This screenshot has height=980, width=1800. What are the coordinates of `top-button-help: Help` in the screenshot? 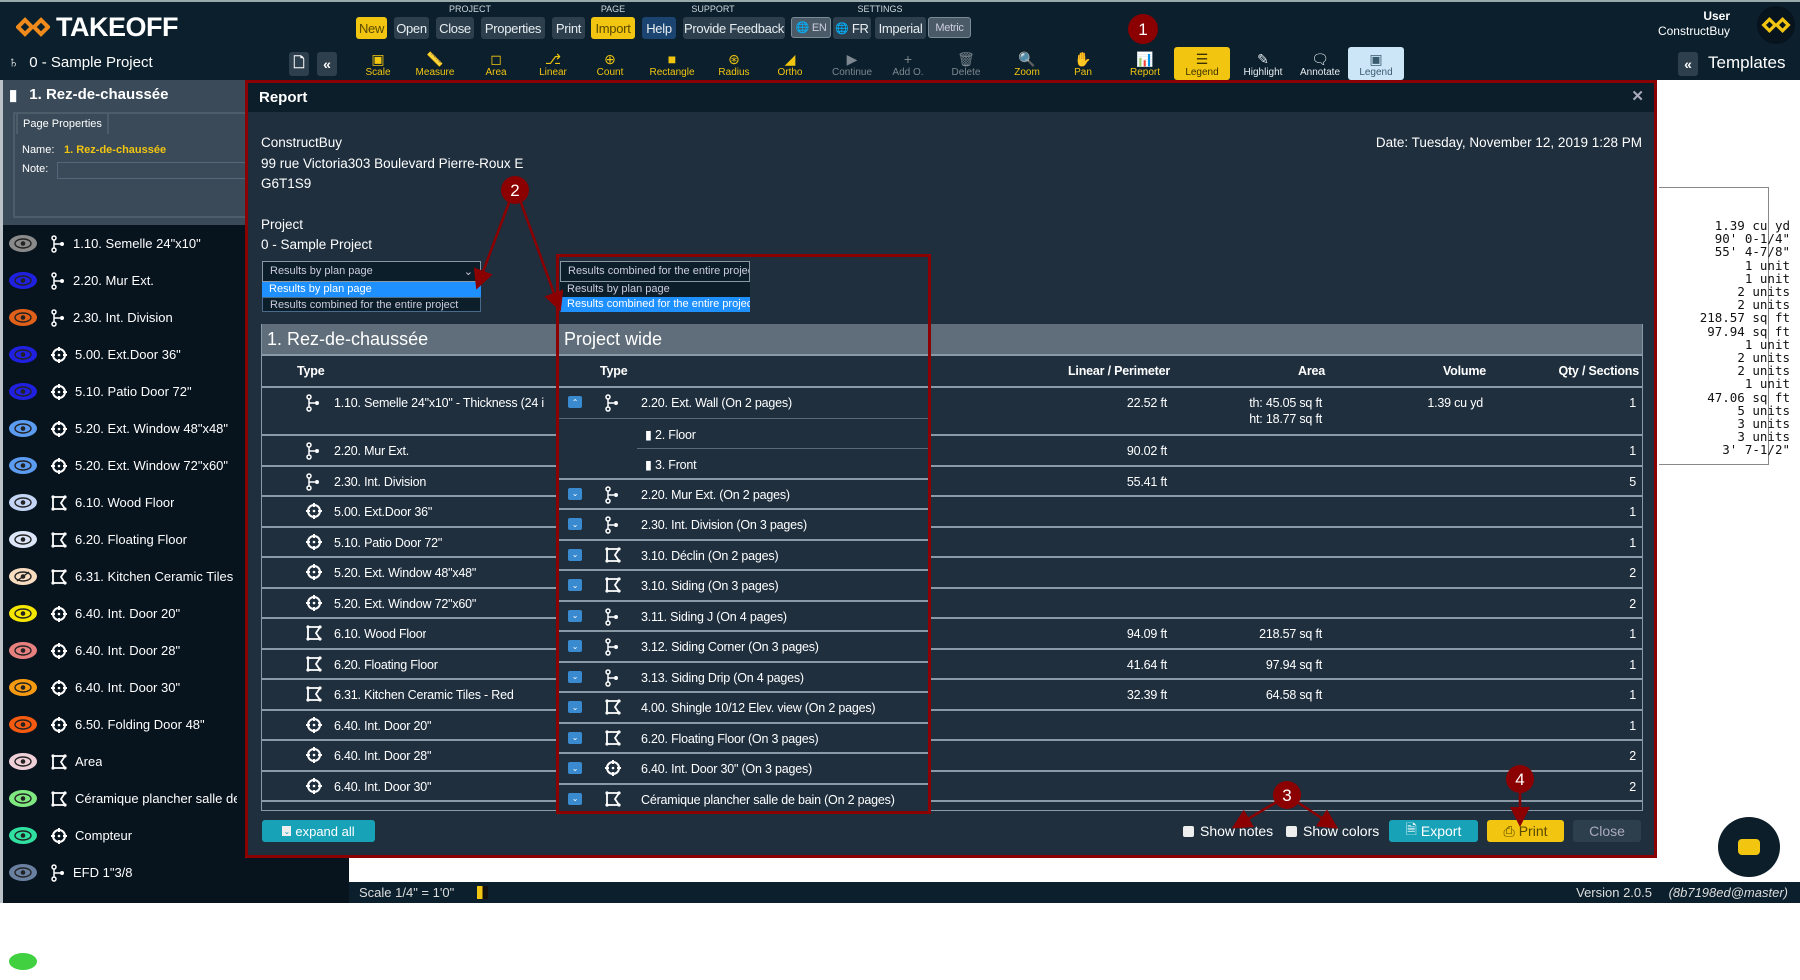 It's located at (659, 28).